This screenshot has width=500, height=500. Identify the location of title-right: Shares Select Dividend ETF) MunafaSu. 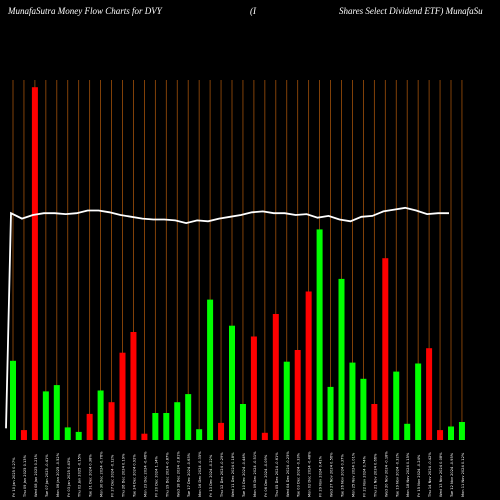
(411, 11).